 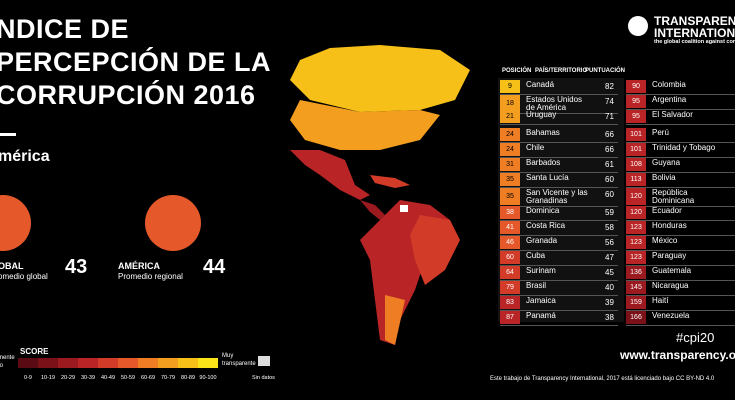 I want to click on rank-cell: 41, so click(x=510, y=227).